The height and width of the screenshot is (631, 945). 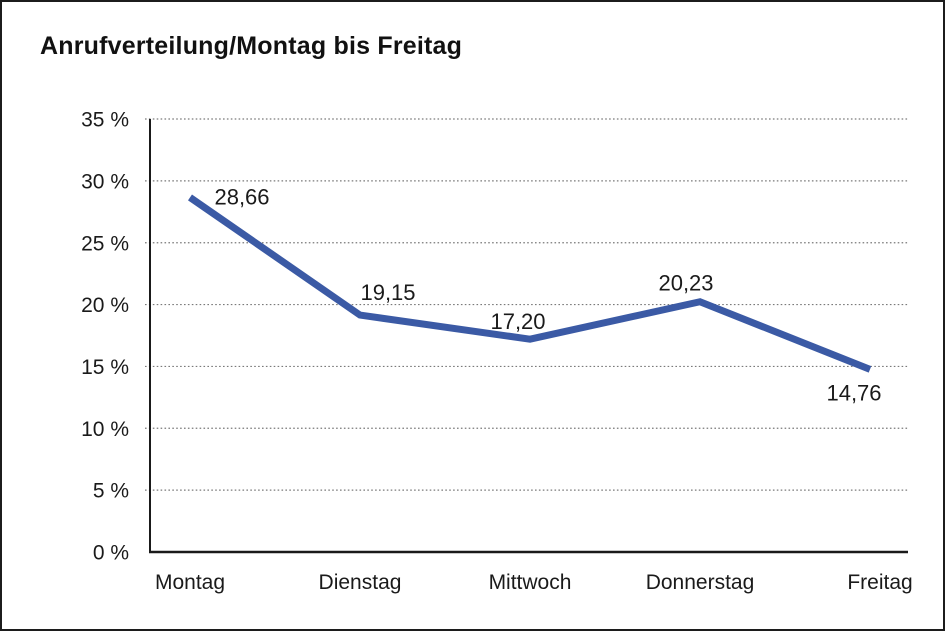 What do you see at coordinates (105, 120) in the screenshot?
I see `y-tick-label: 35 %` at bounding box center [105, 120].